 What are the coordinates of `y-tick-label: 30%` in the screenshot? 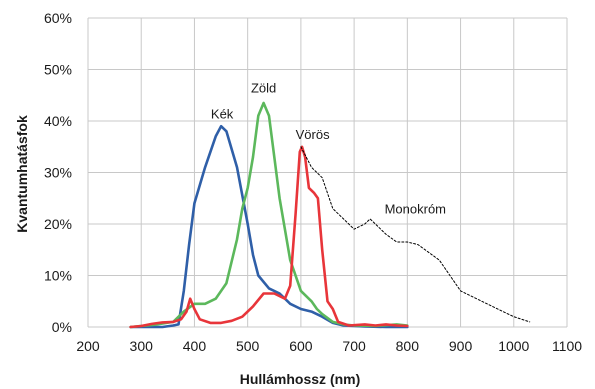 It's located at (58, 173).